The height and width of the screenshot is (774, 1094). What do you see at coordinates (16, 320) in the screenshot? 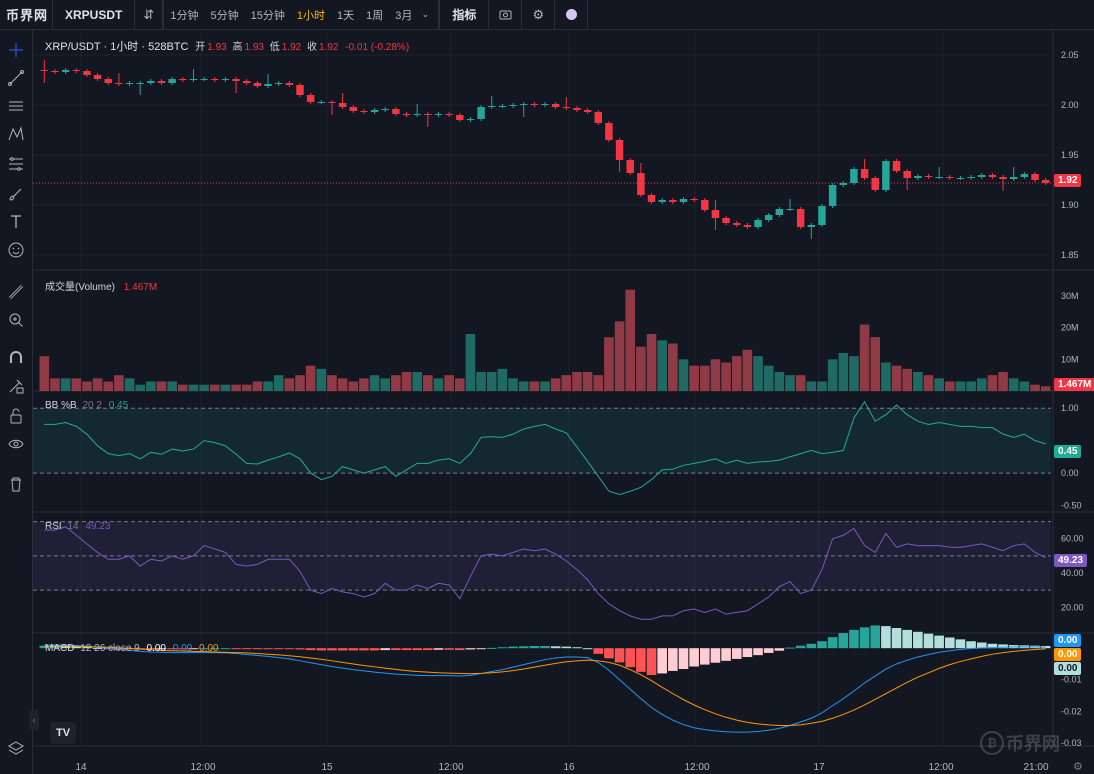
I see `zoom-icon` at bounding box center [16, 320].